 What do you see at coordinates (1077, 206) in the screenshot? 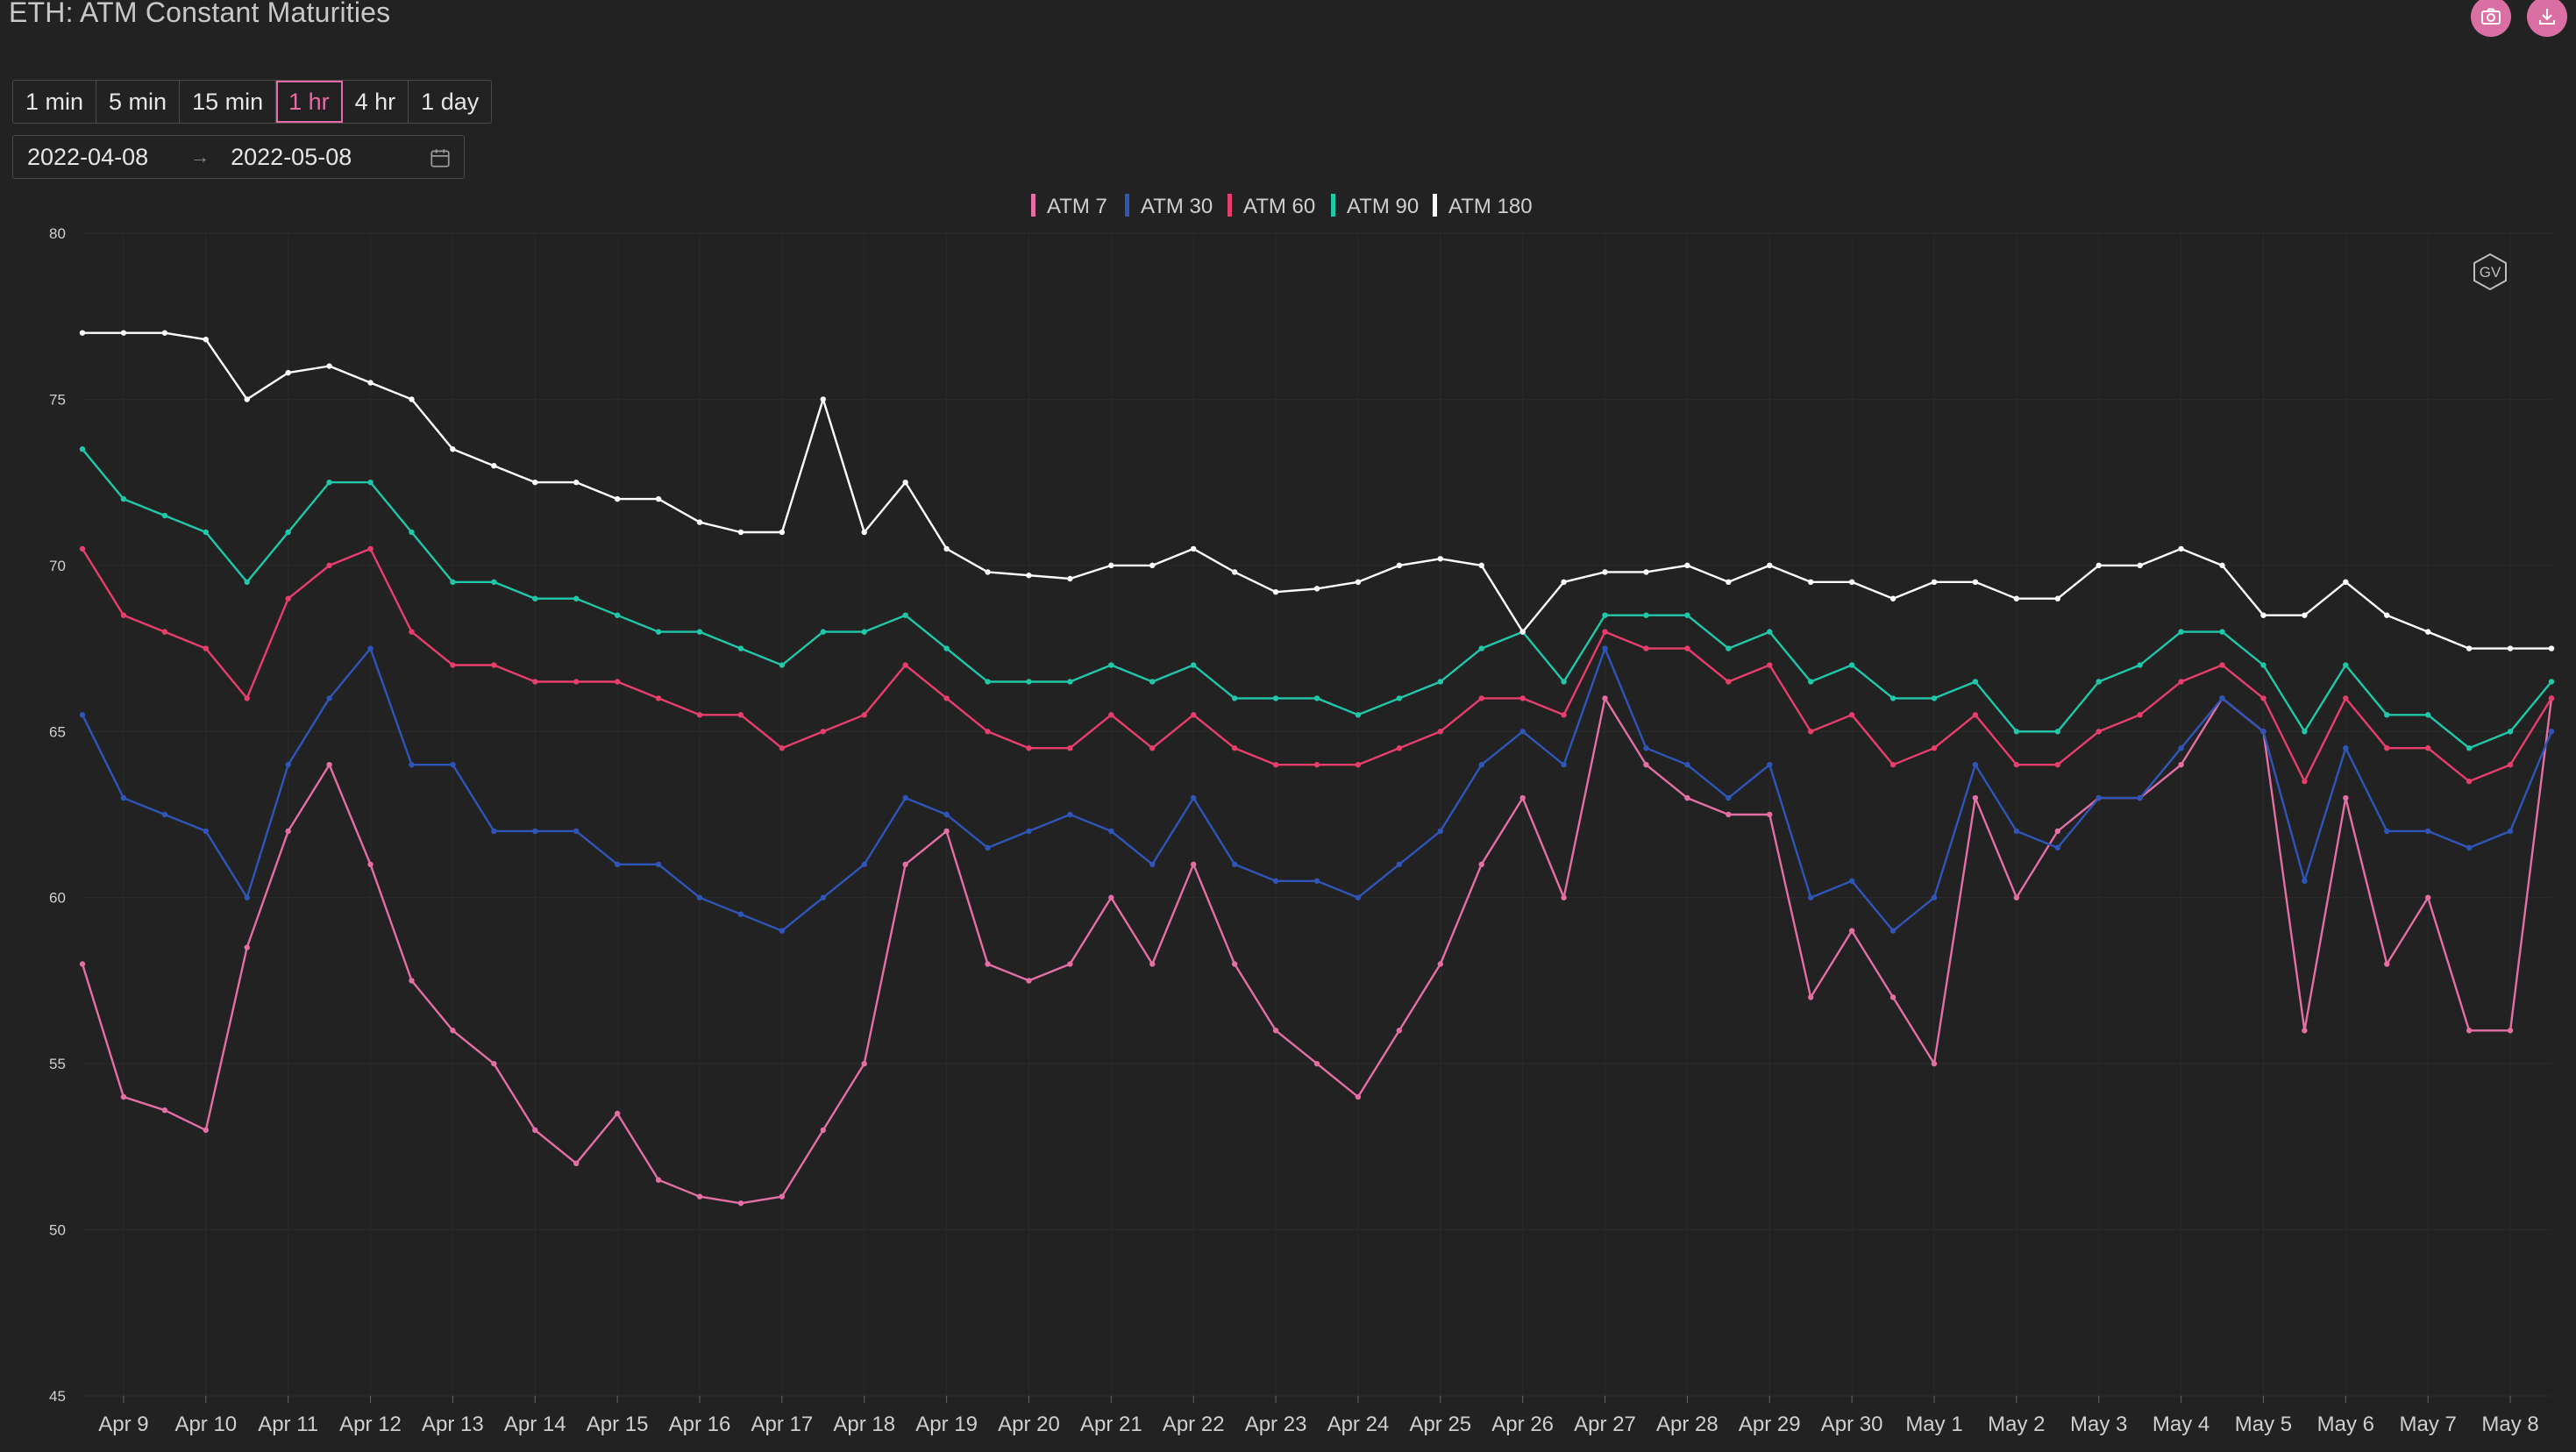
I see `legend-label: ATM 7` at bounding box center [1077, 206].